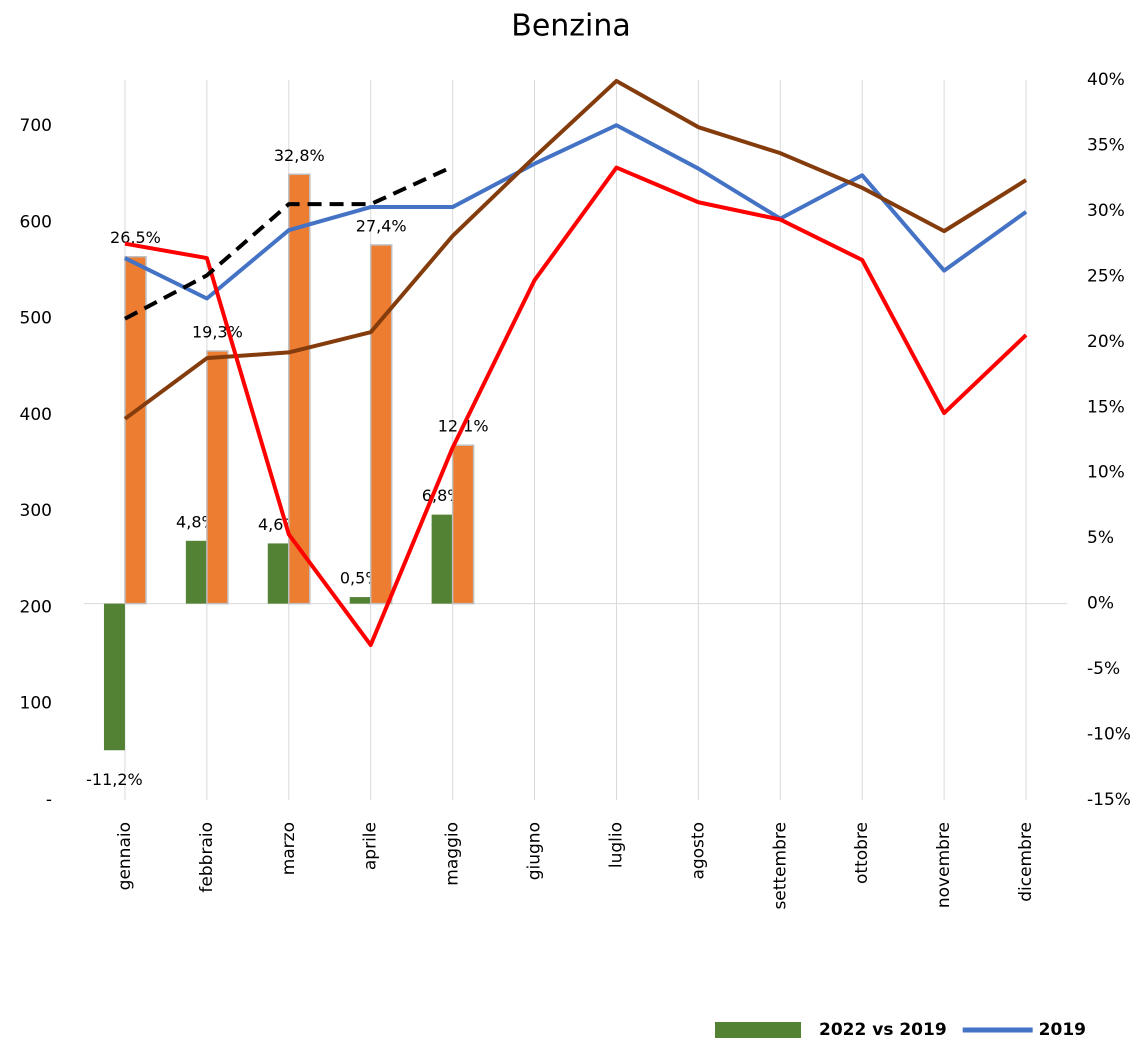  Describe the element at coordinates (217, 331) in the screenshot. I see `data-label: 19,3%` at that location.